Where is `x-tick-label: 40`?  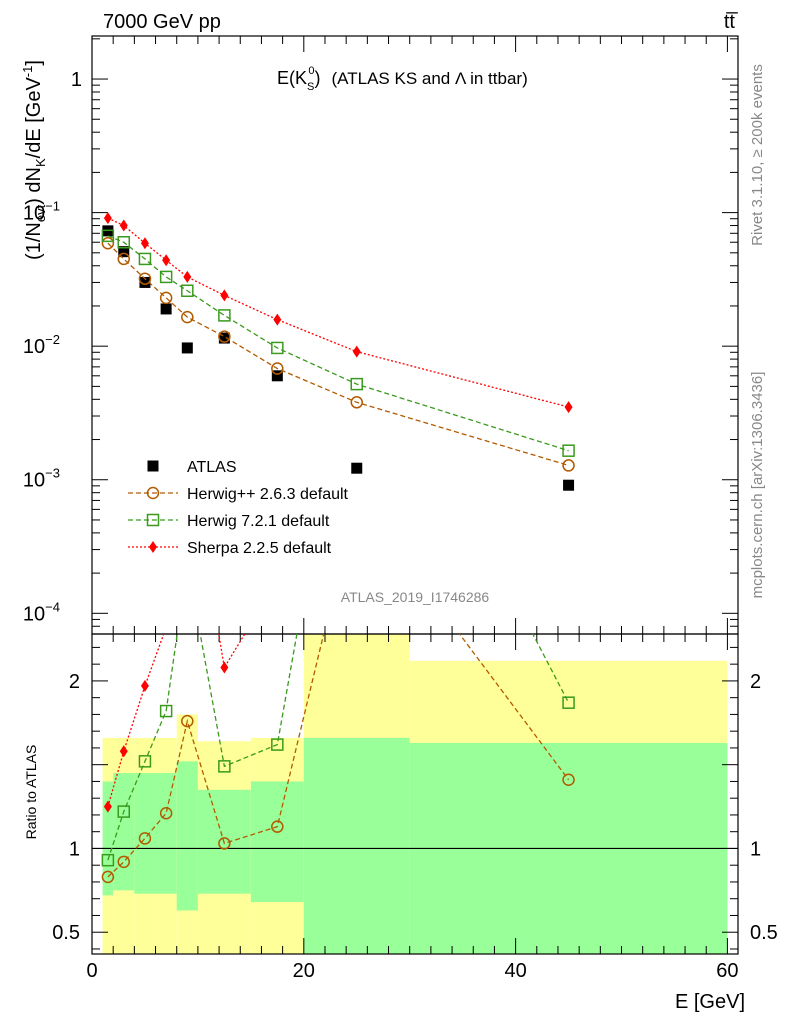
x-tick-label: 40 is located at coordinates (515, 971).